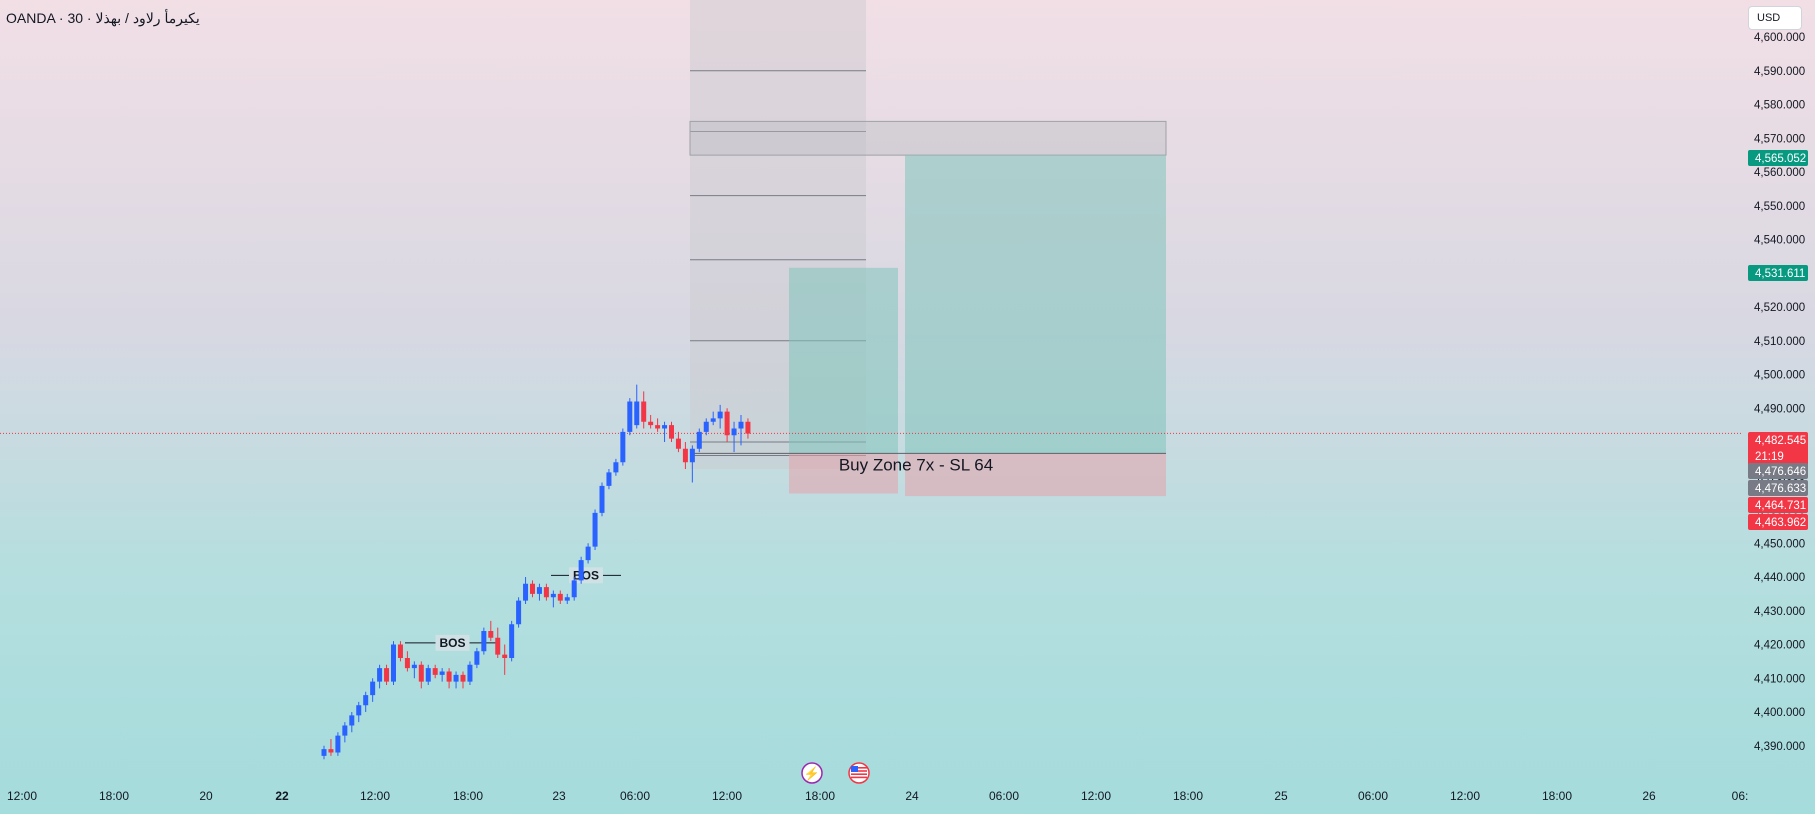 This screenshot has height=814, width=1815. Describe the element at coordinates (843, 360) in the screenshot. I see `small-target-zone` at that location.